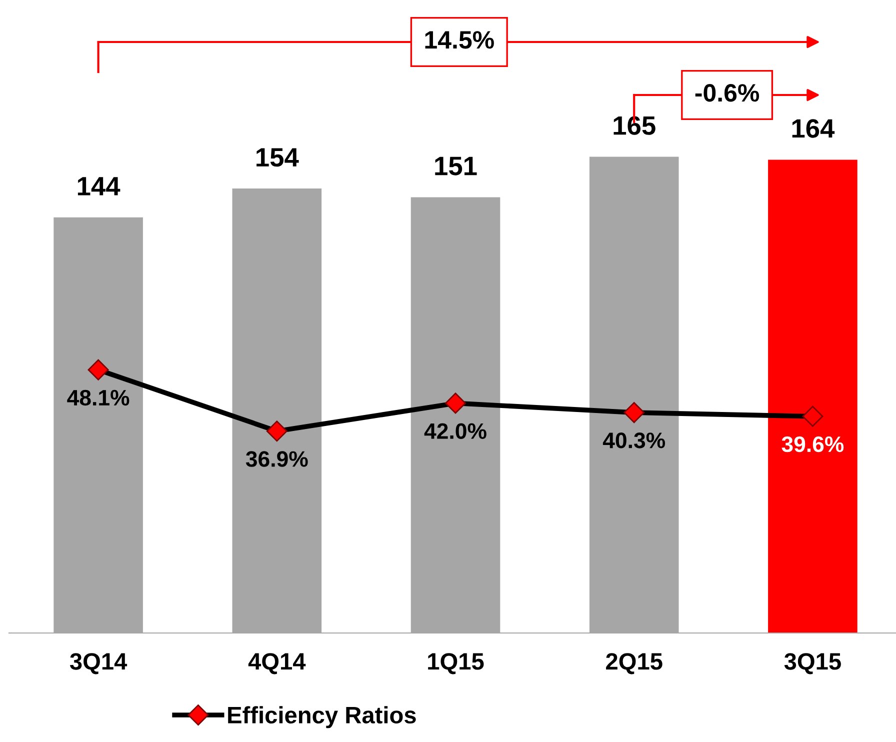 The height and width of the screenshot is (742, 896). What do you see at coordinates (727, 93) in the screenshot?
I see `text: -0.6%` at bounding box center [727, 93].